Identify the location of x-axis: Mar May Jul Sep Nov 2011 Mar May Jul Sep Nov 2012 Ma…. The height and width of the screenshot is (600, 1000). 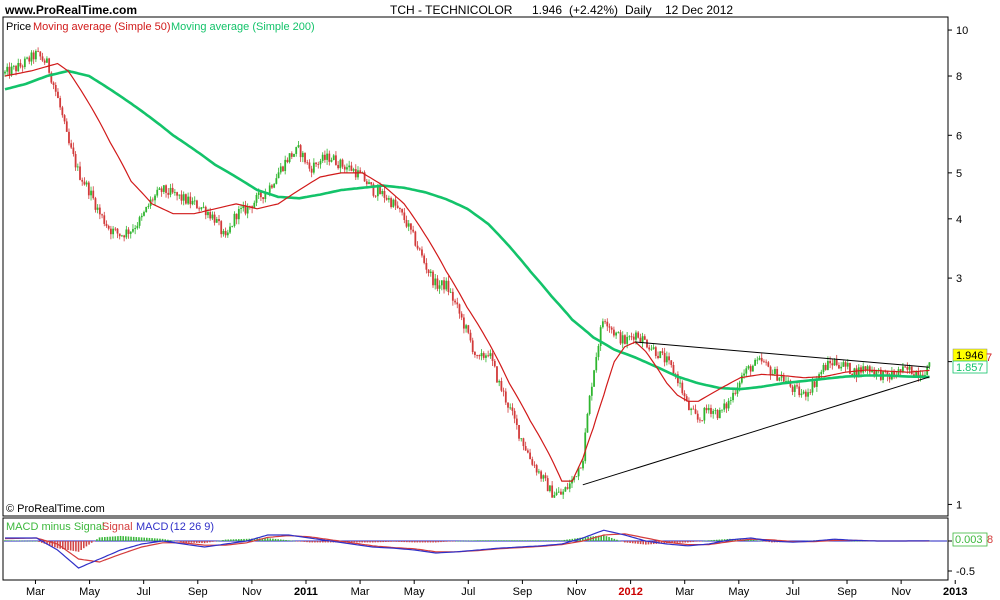
(496, 589).